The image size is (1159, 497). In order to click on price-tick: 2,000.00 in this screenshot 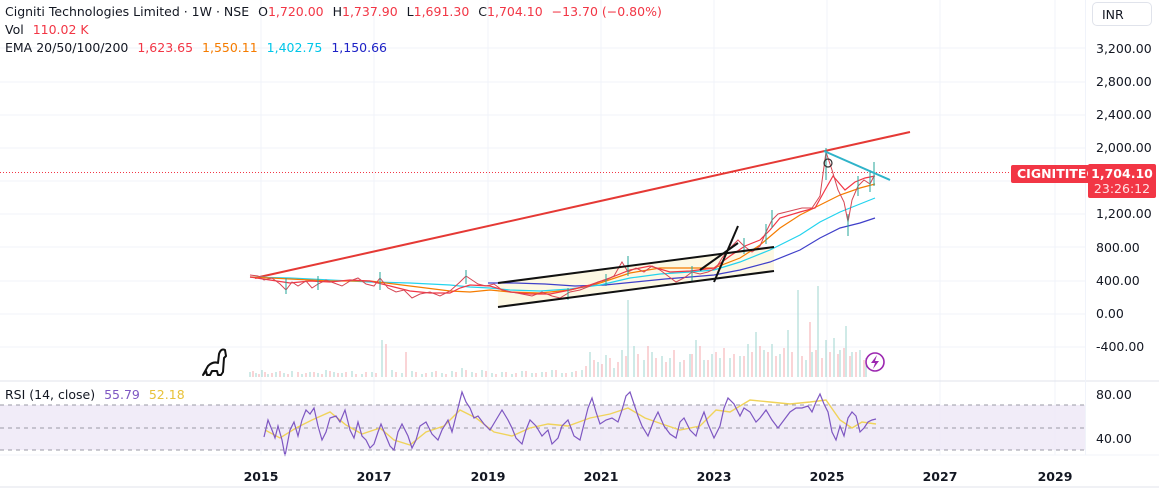, I will do `click(1124, 147)`.